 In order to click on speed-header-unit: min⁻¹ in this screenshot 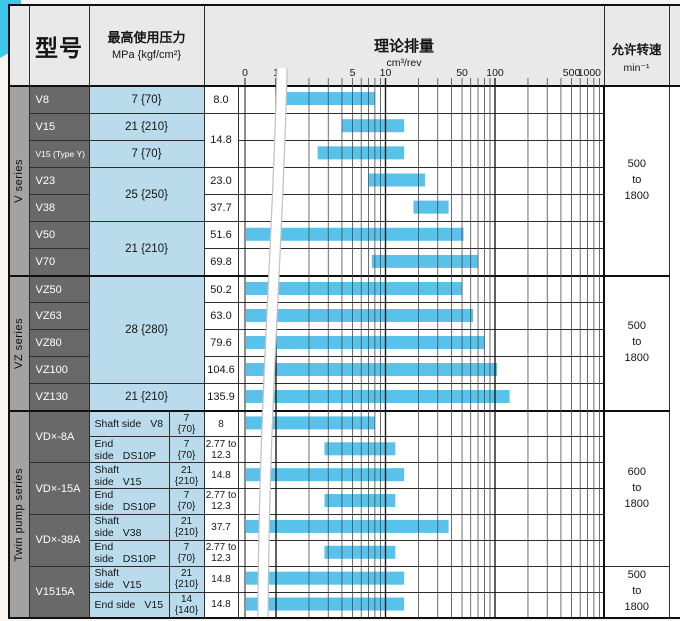, I will do `click(636, 67)`.